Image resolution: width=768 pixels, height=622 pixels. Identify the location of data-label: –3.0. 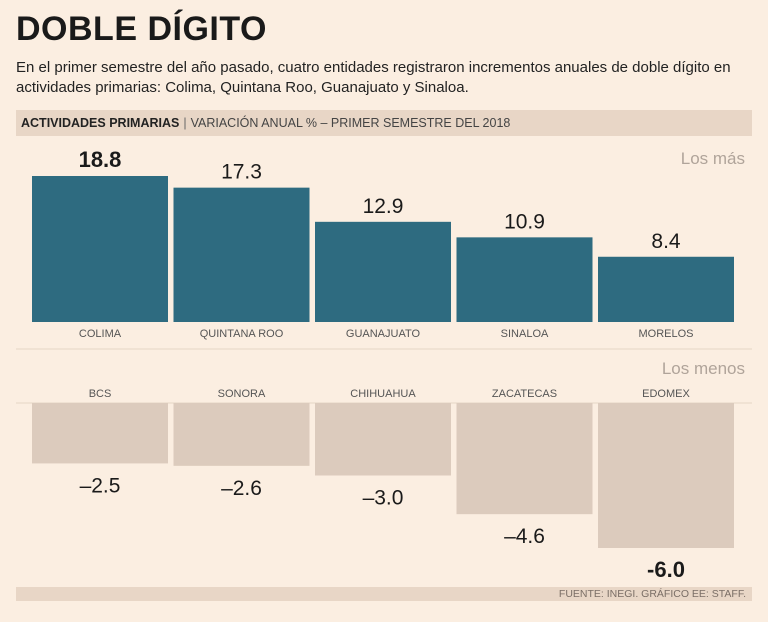
(383, 498).